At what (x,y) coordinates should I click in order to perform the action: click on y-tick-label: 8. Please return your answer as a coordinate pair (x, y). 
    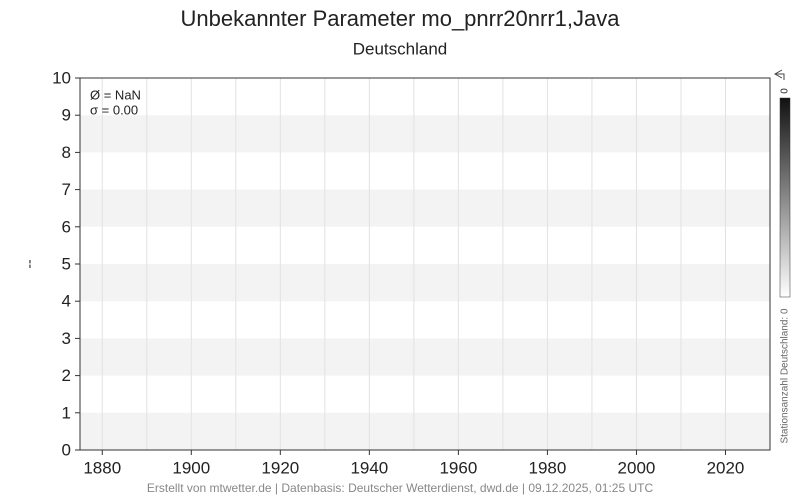
    Looking at the image, I should click on (66, 152).